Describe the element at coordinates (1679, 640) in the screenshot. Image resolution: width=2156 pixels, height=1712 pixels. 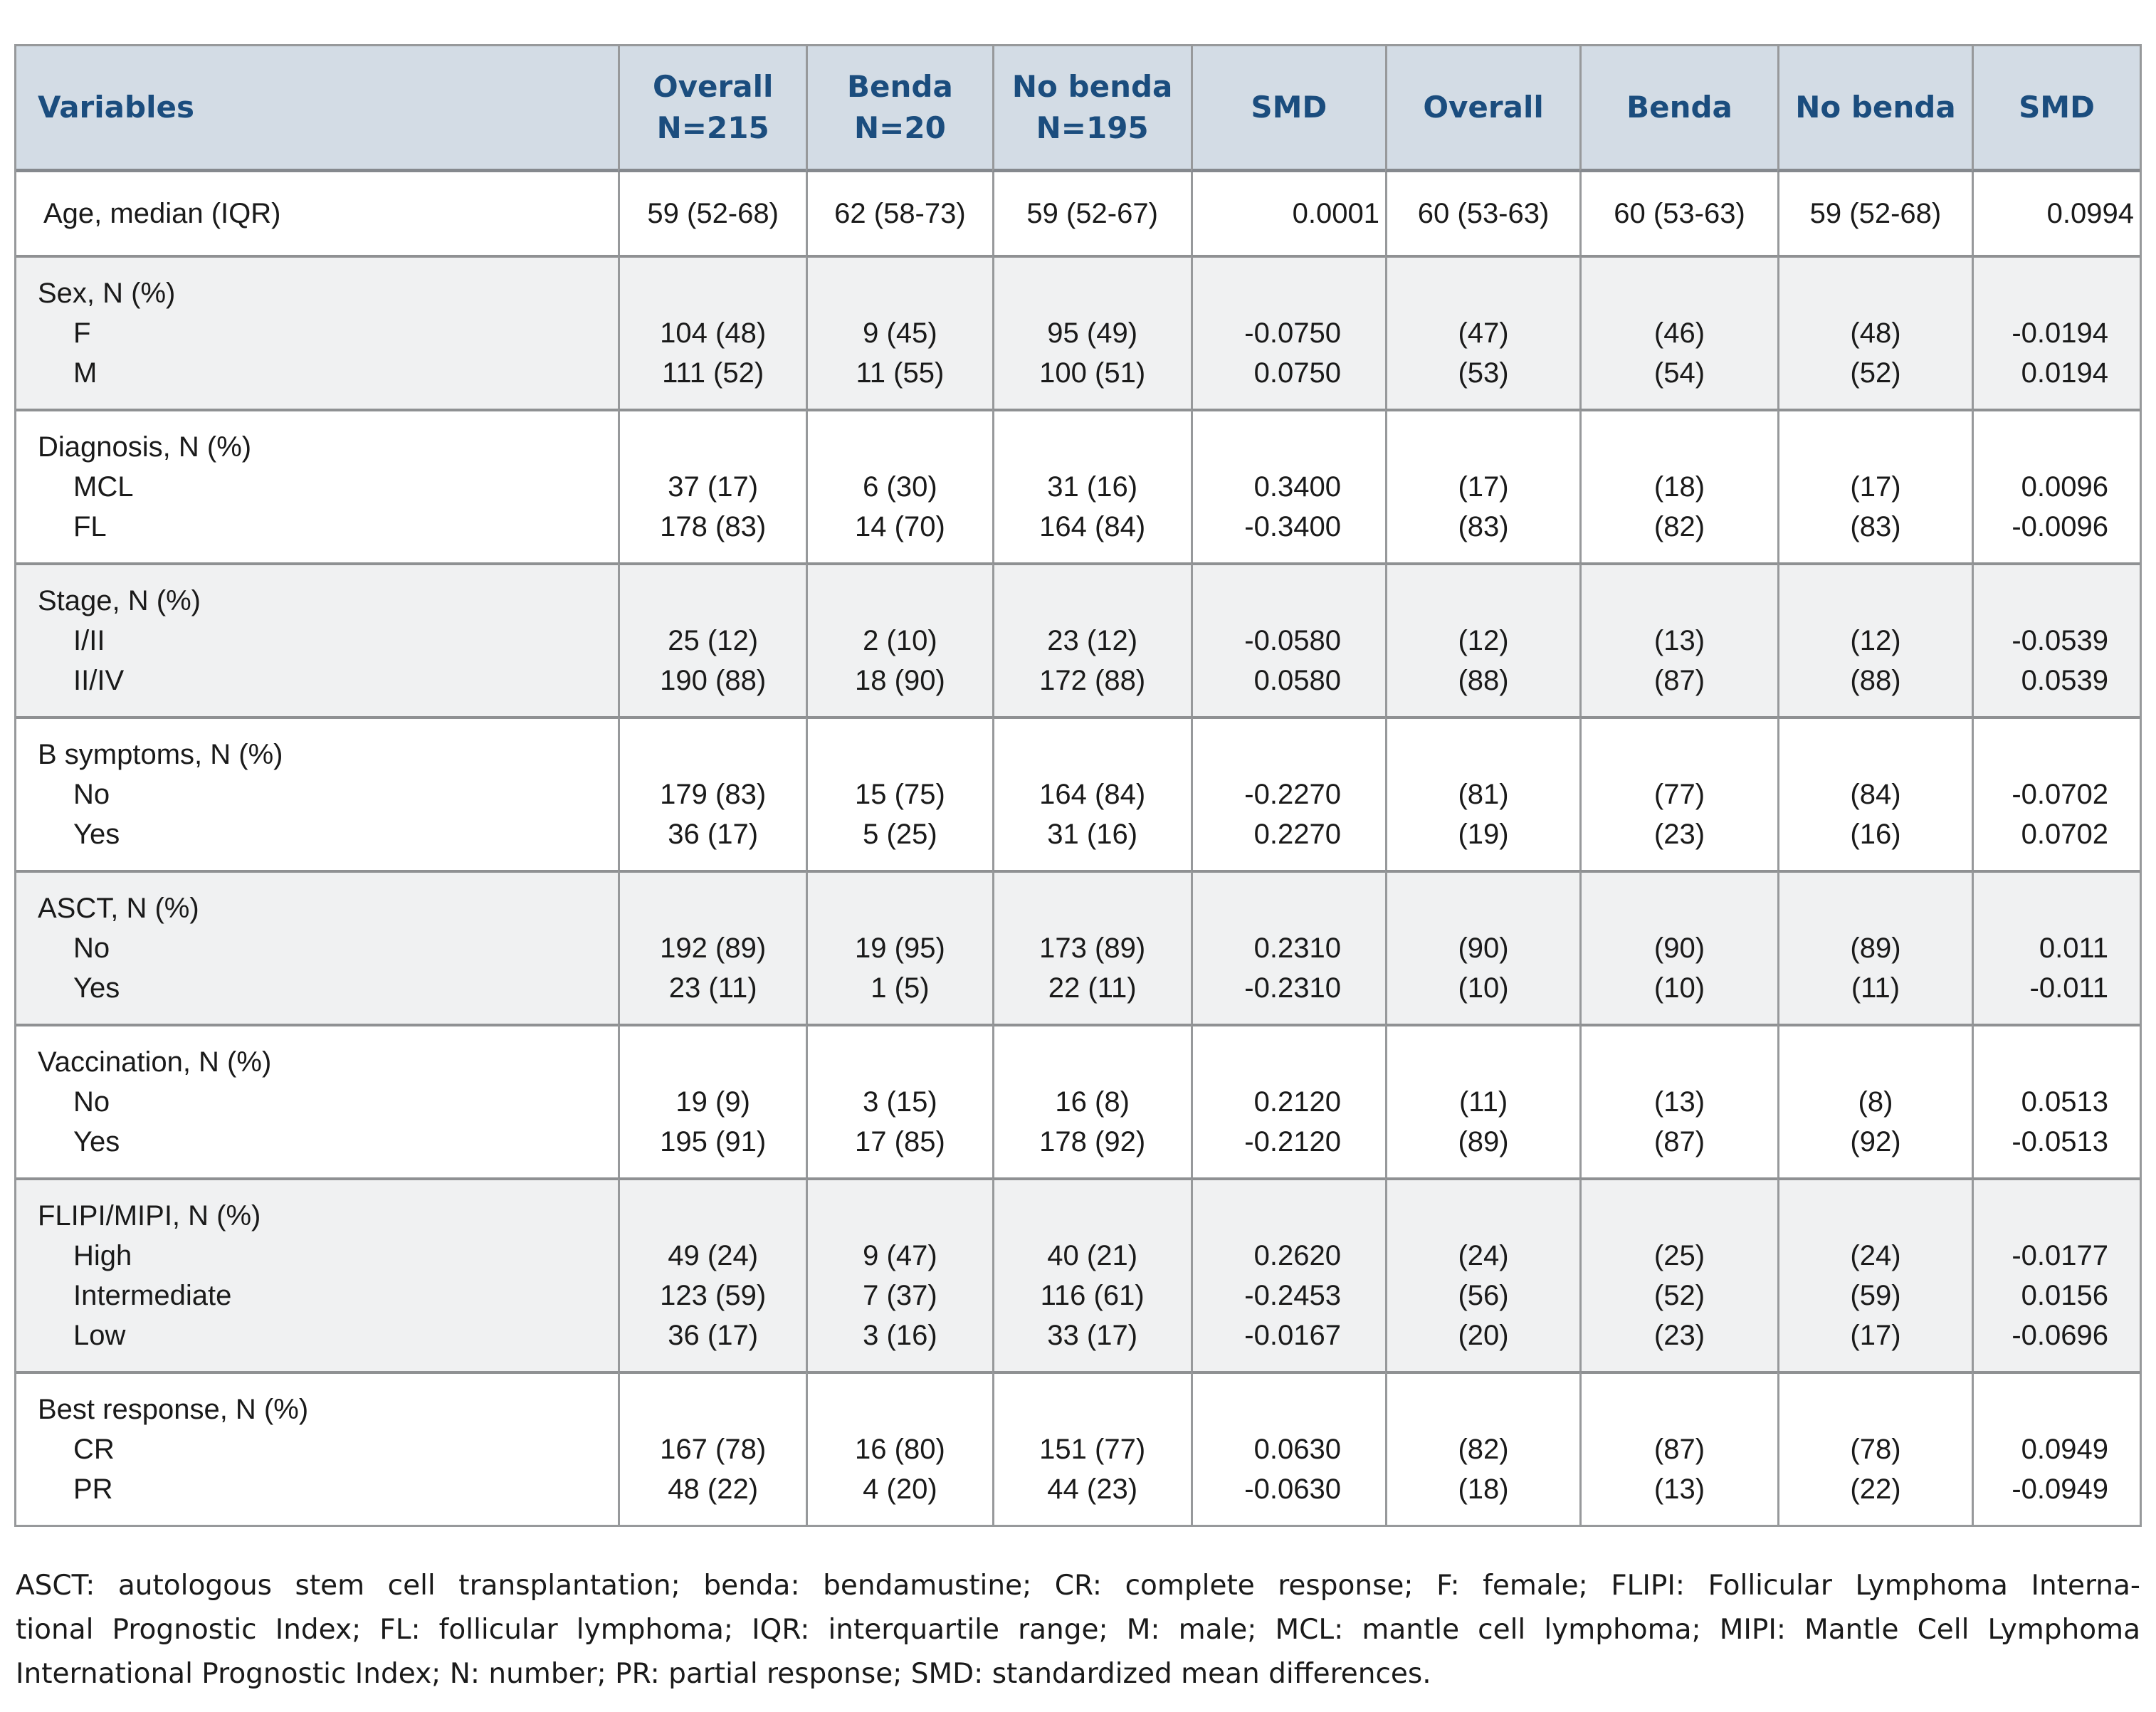
I see `cell-value: (13)` at that location.